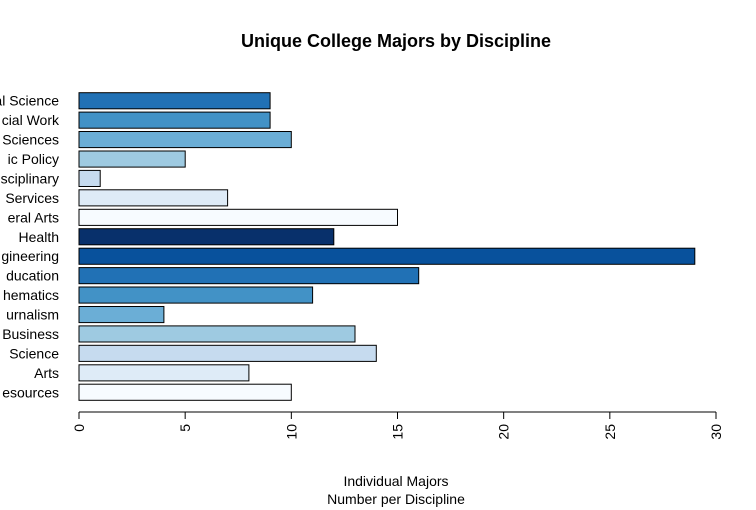  What do you see at coordinates (32, 276) in the screenshot?
I see `category-label-9: ducation` at bounding box center [32, 276].